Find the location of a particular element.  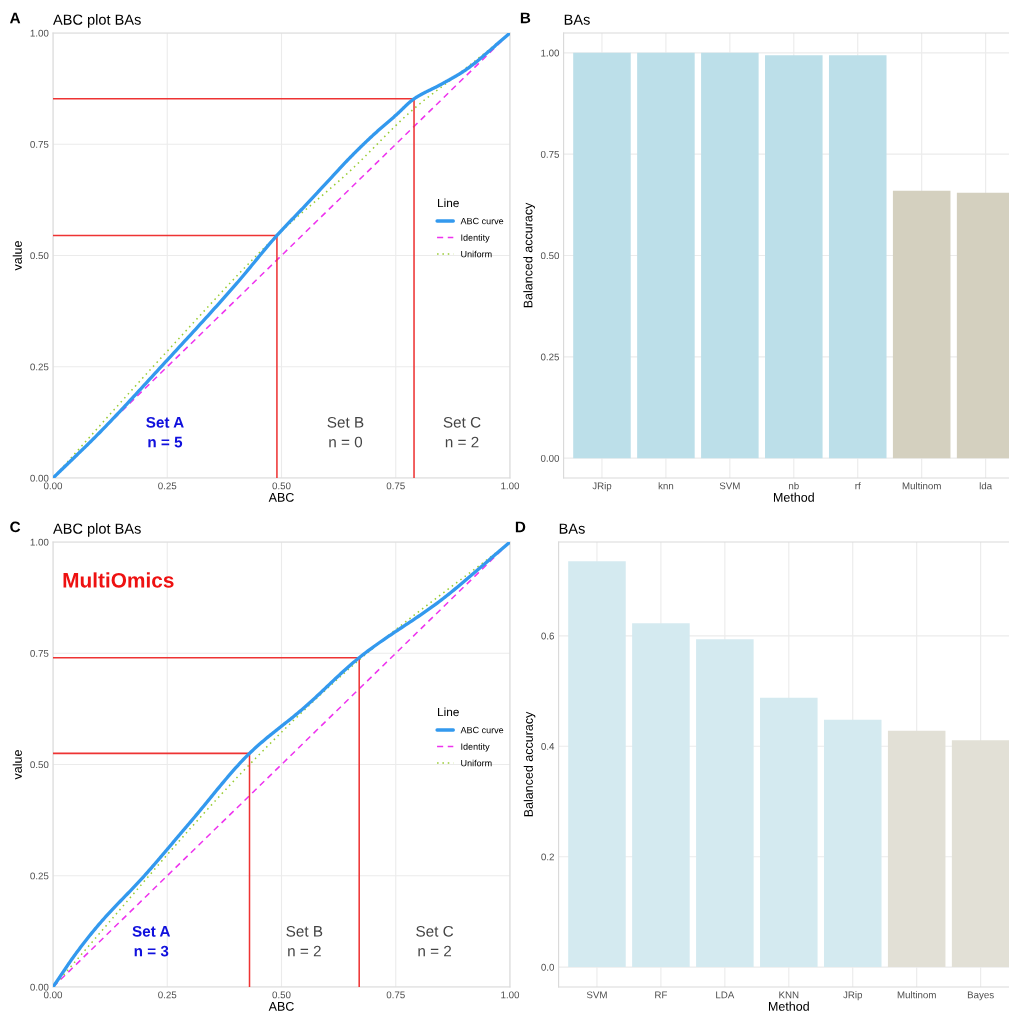

text: B is located at coordinates (525, 18).